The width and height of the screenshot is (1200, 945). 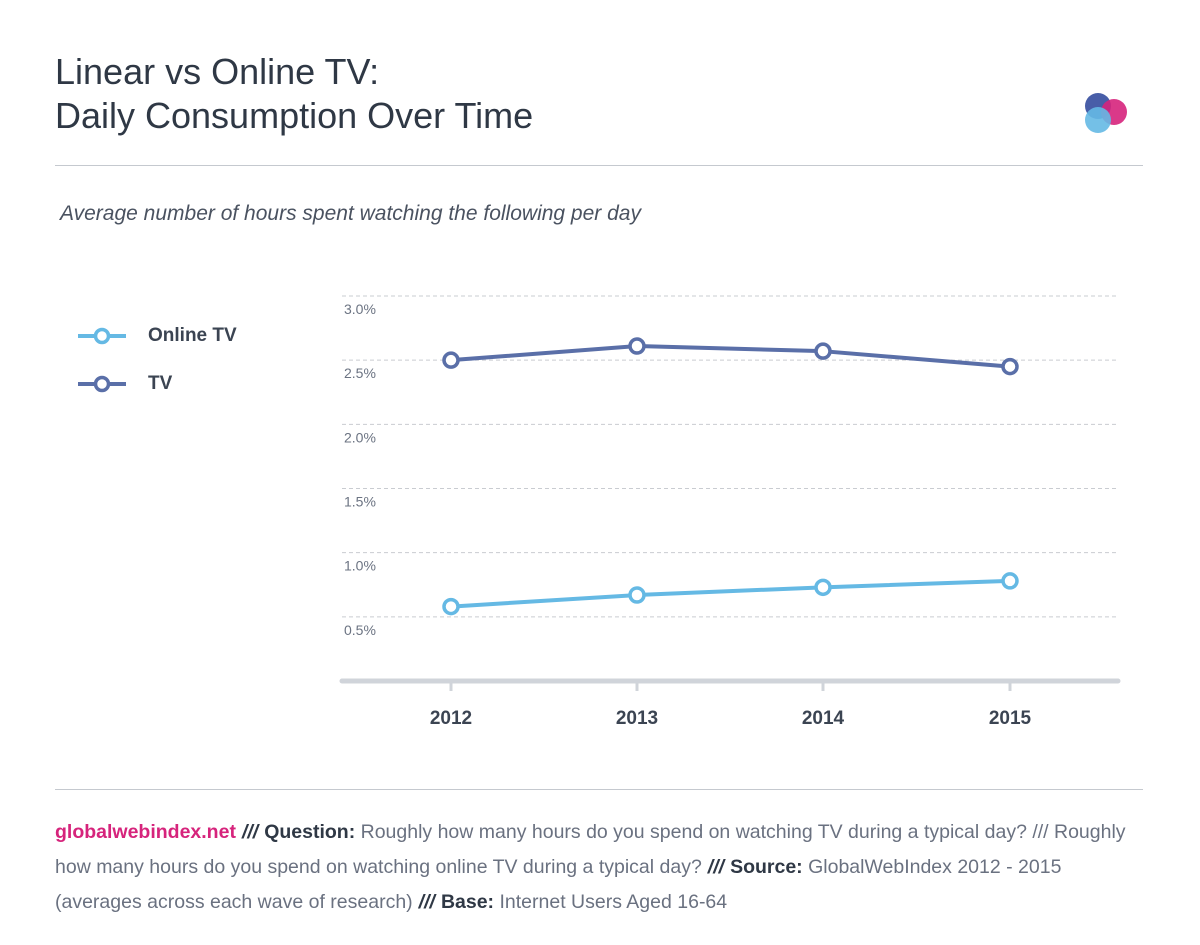 I want to click on series-line-tv, so click(x=730, y=356).